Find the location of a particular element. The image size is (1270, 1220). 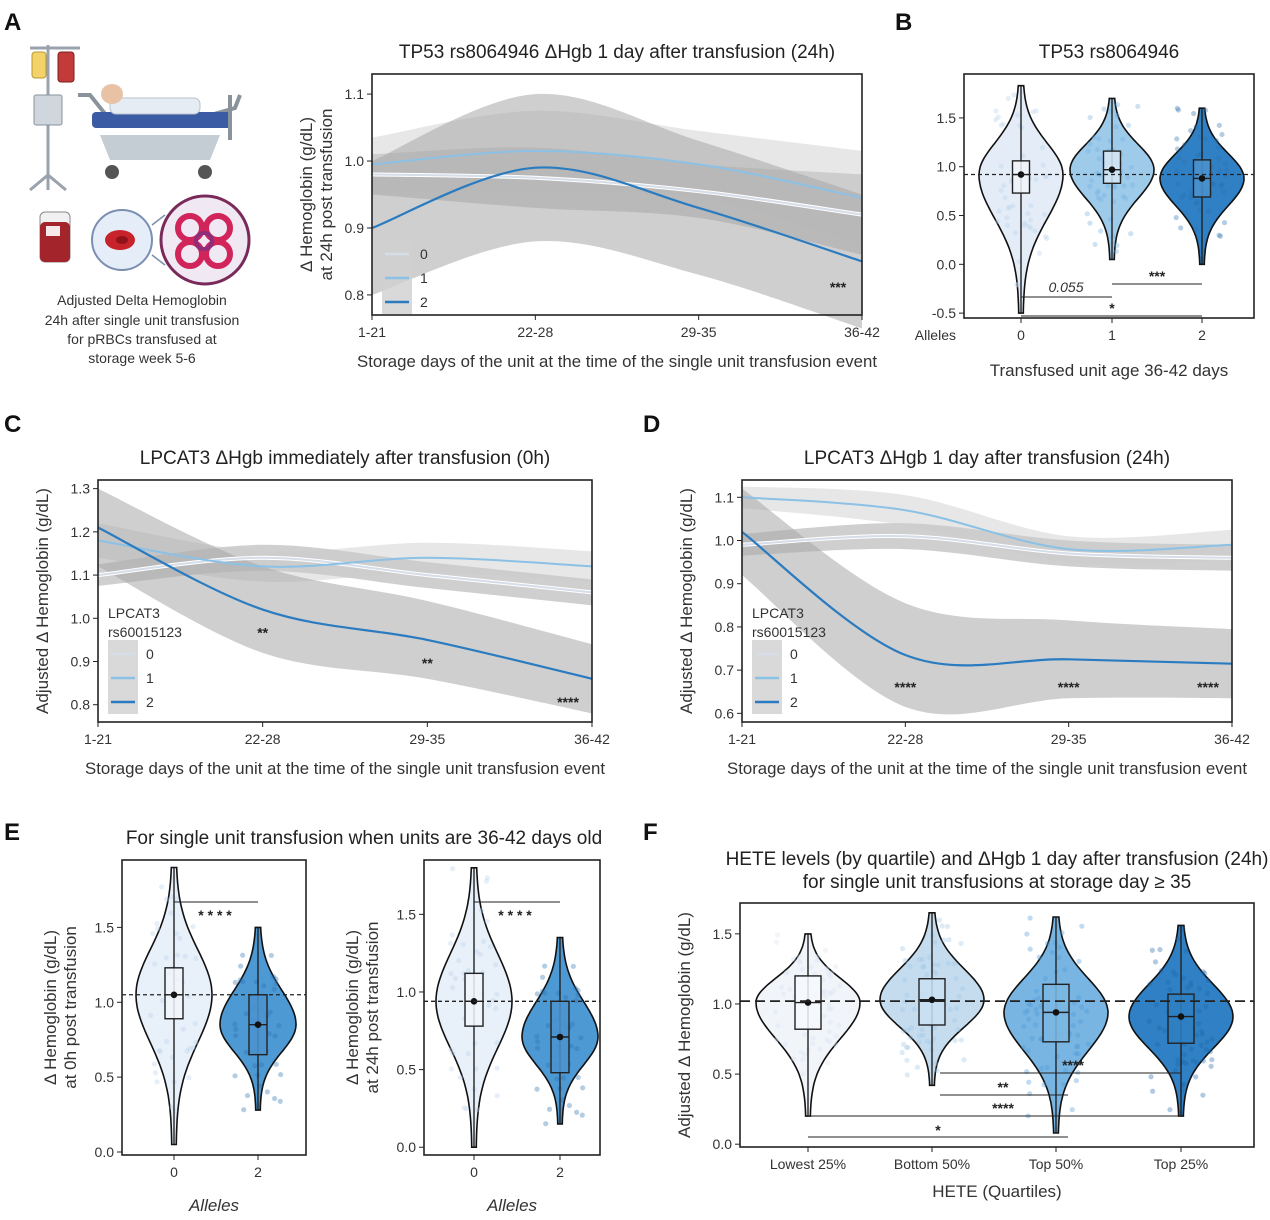

x-tick-label: 22-28 is located at coordinates (535, 332).